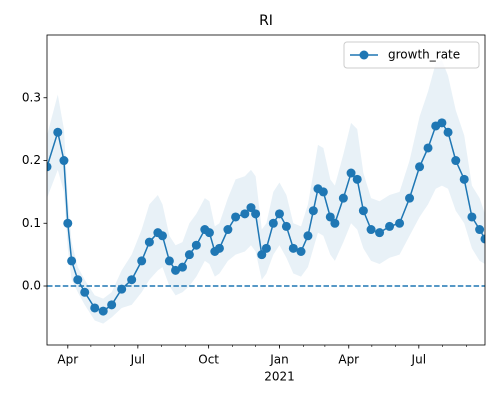  I want to click on y-tick-label: 0.3, so click(31, 97).